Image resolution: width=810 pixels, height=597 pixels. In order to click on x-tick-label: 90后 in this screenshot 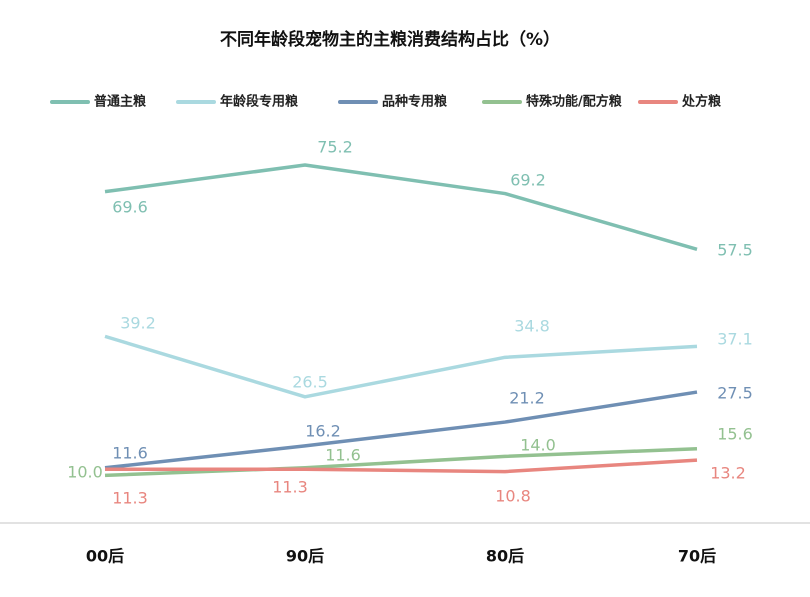, I will do `click(305, 556)`.